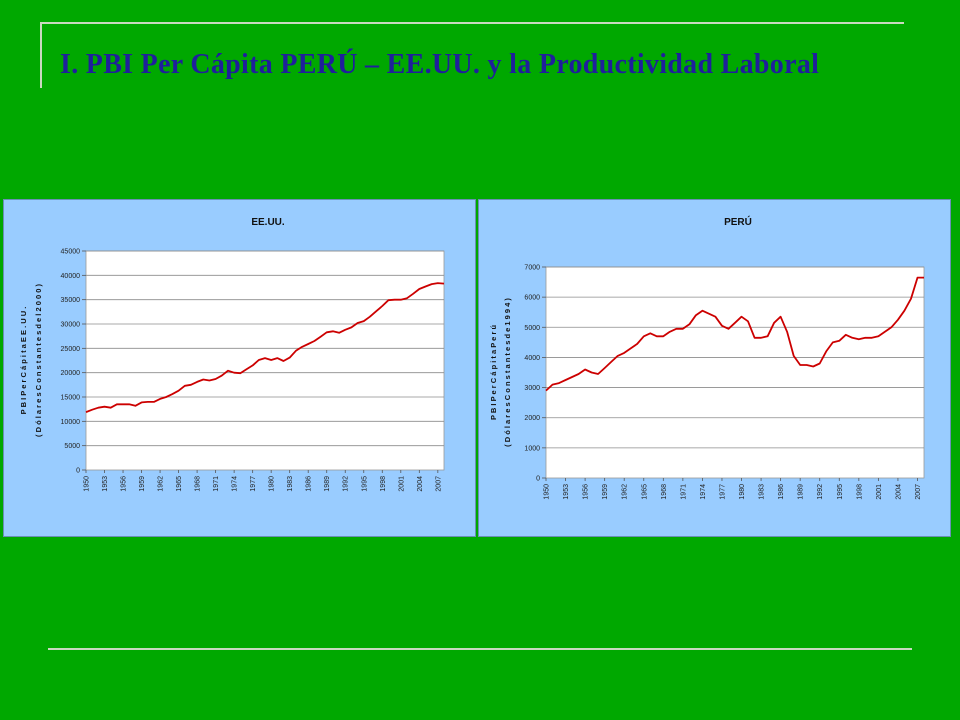 Image resolution: width=960 pixels, height=720 pixels. Describe the element at coordinates (71, 373) in the screenshot. I see `y-tick-label: 20000` at that location.